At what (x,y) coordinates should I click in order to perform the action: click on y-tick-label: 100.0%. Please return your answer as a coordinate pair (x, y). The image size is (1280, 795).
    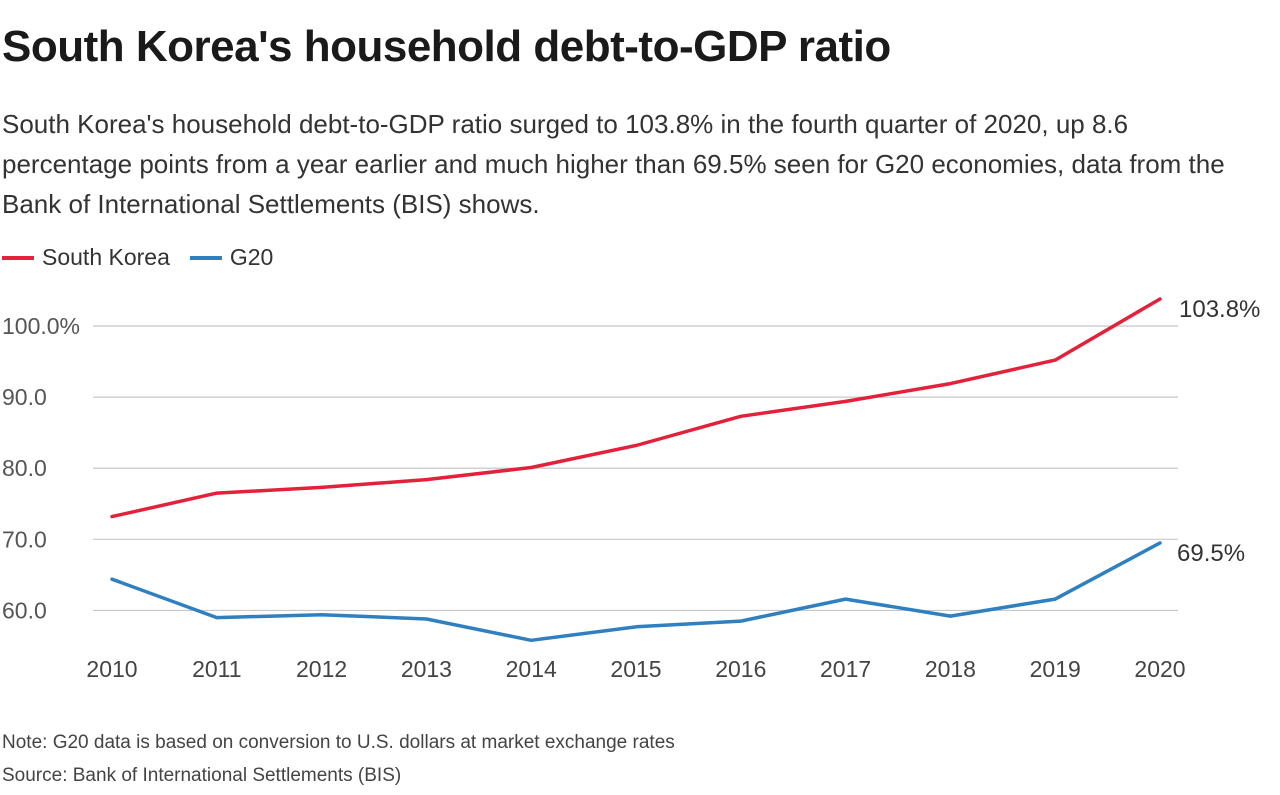
    Looking at the image, I should click on (41, 326).